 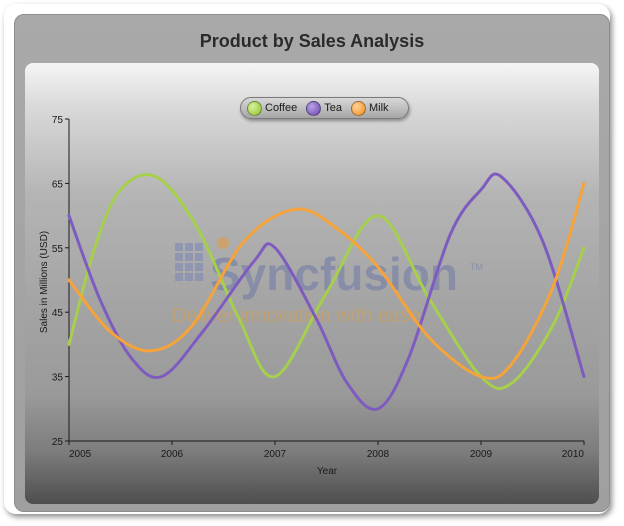 What do you see at coordinates (80, 454) in the screenshot?
I see `x-tick-label: 2005` at bounding box center [80, 454].